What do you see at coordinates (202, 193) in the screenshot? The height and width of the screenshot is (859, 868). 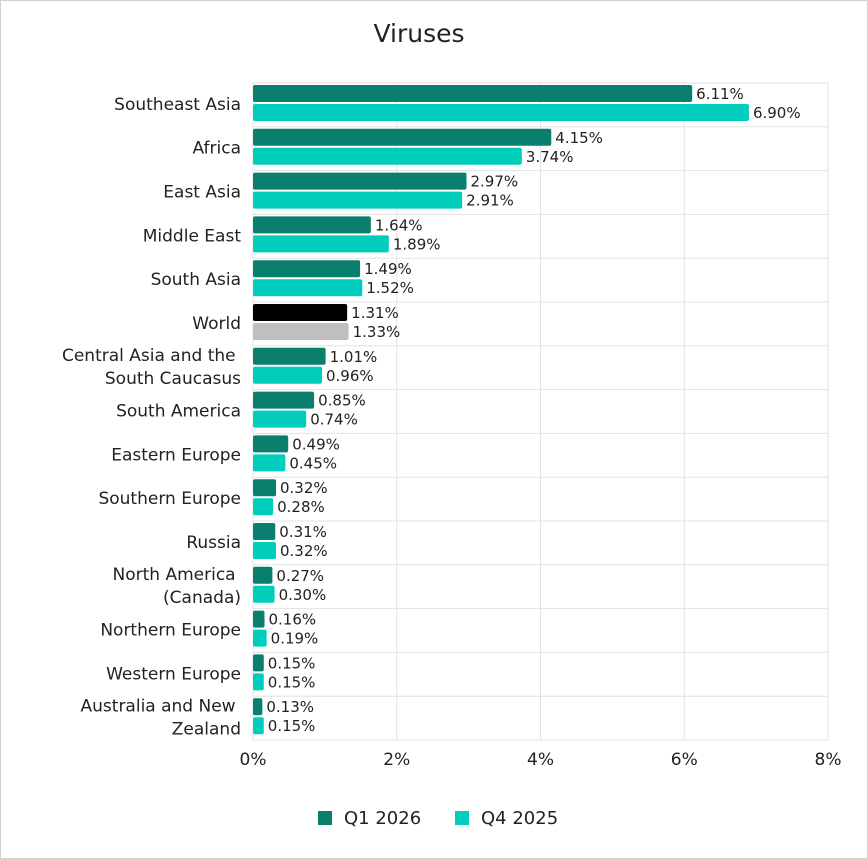 I see `y-tick-label: East Asia` at bounding box center [202, 193].